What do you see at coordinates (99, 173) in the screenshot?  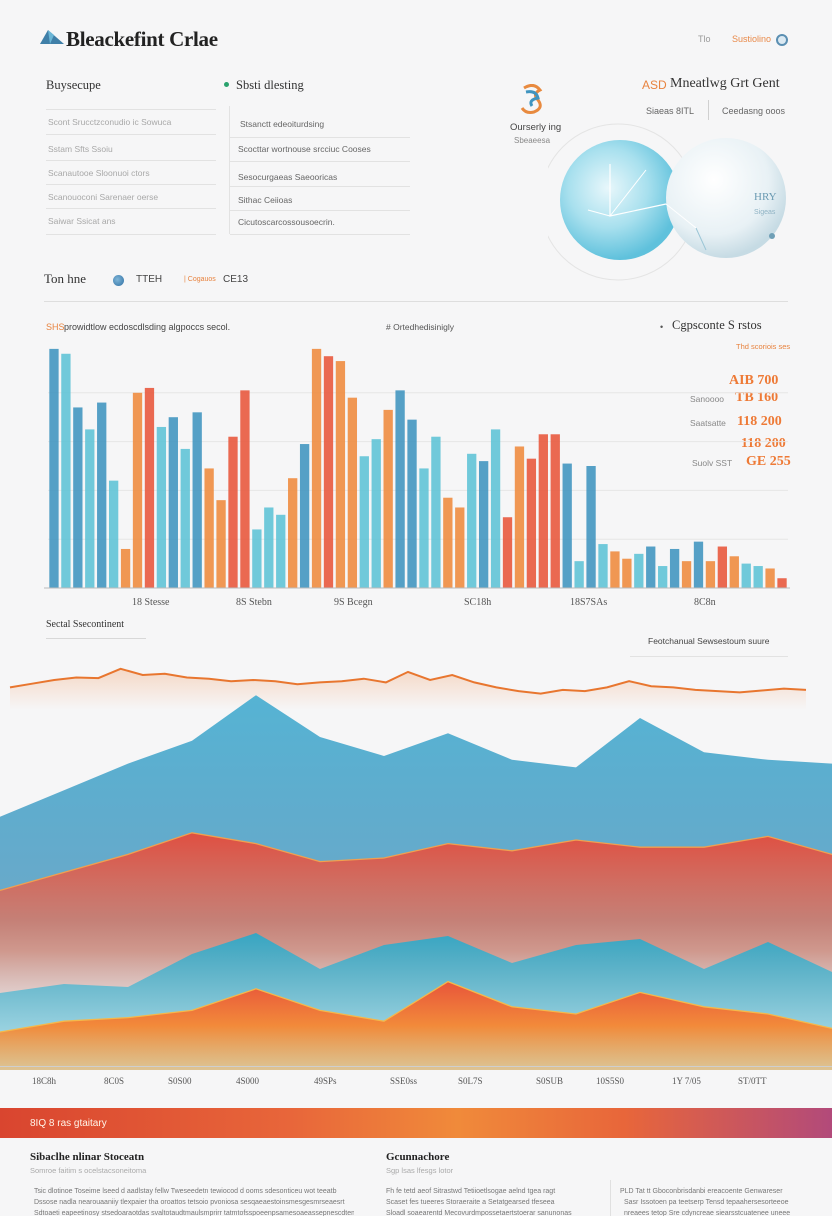 I see `left-row: Scanautooe Sloonuoi ctors` at bounding box center [99, 173].